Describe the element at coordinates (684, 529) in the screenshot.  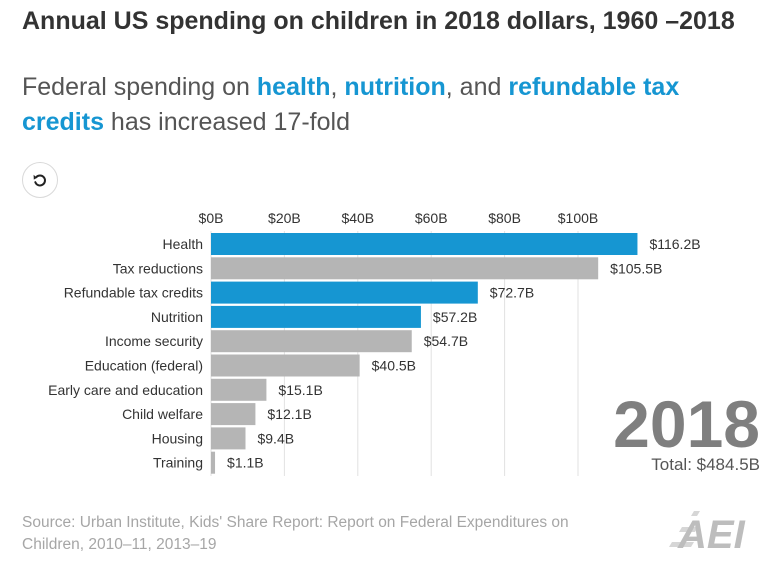
I see `logo-speed-lines` at that location.